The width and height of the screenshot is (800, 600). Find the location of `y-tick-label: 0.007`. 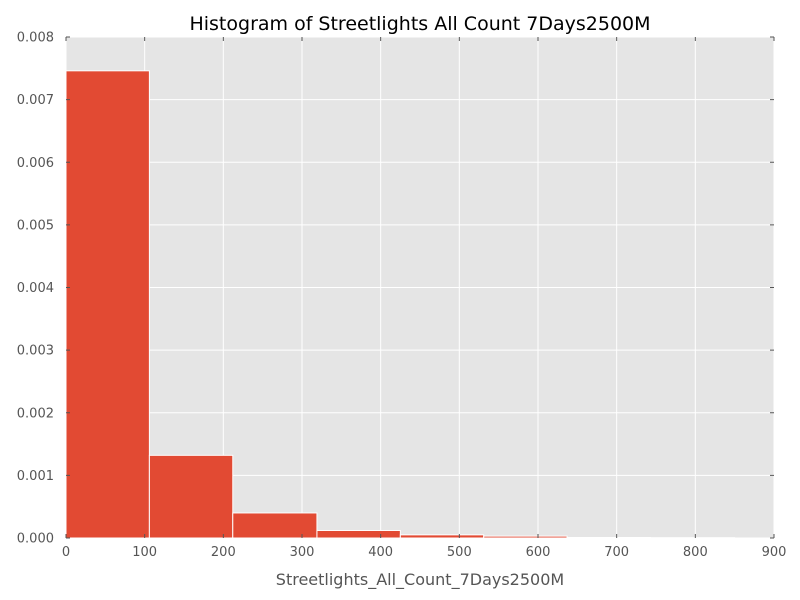

y-tick-label: 0.007 is located at coordinates (35, 100).